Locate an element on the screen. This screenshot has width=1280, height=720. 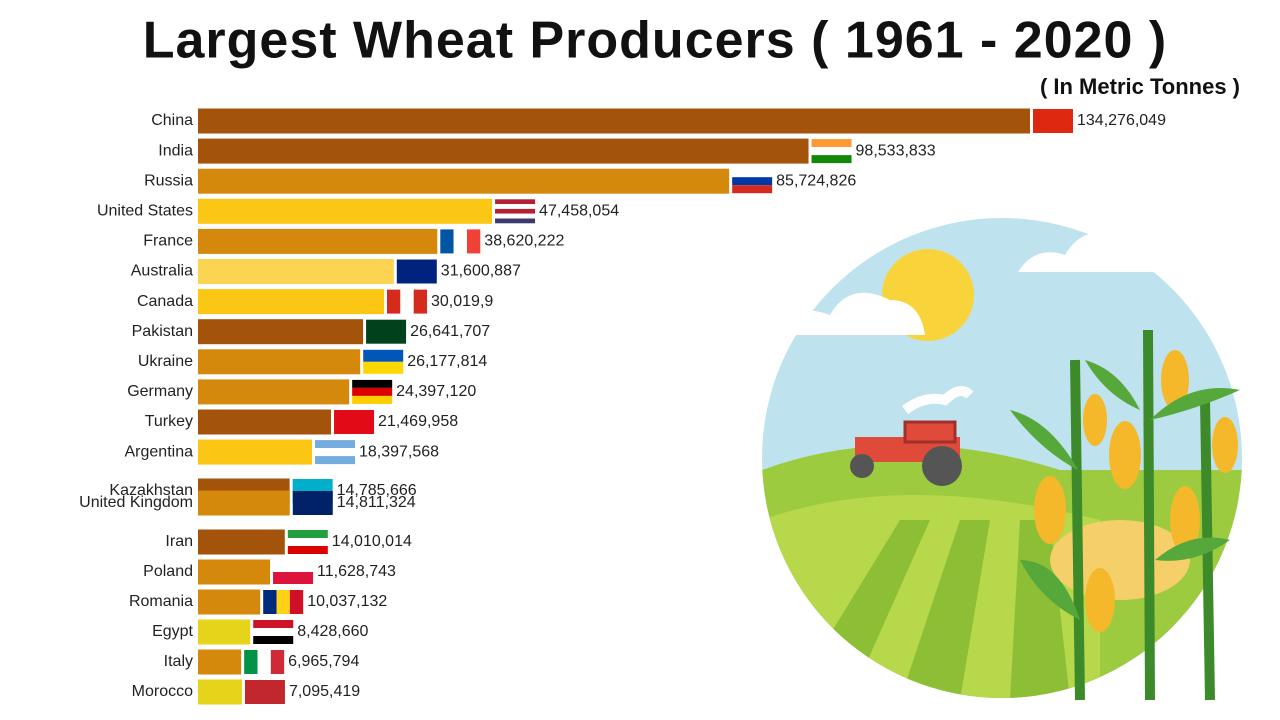
category-label: Romania is located at coordinates (161, 601).